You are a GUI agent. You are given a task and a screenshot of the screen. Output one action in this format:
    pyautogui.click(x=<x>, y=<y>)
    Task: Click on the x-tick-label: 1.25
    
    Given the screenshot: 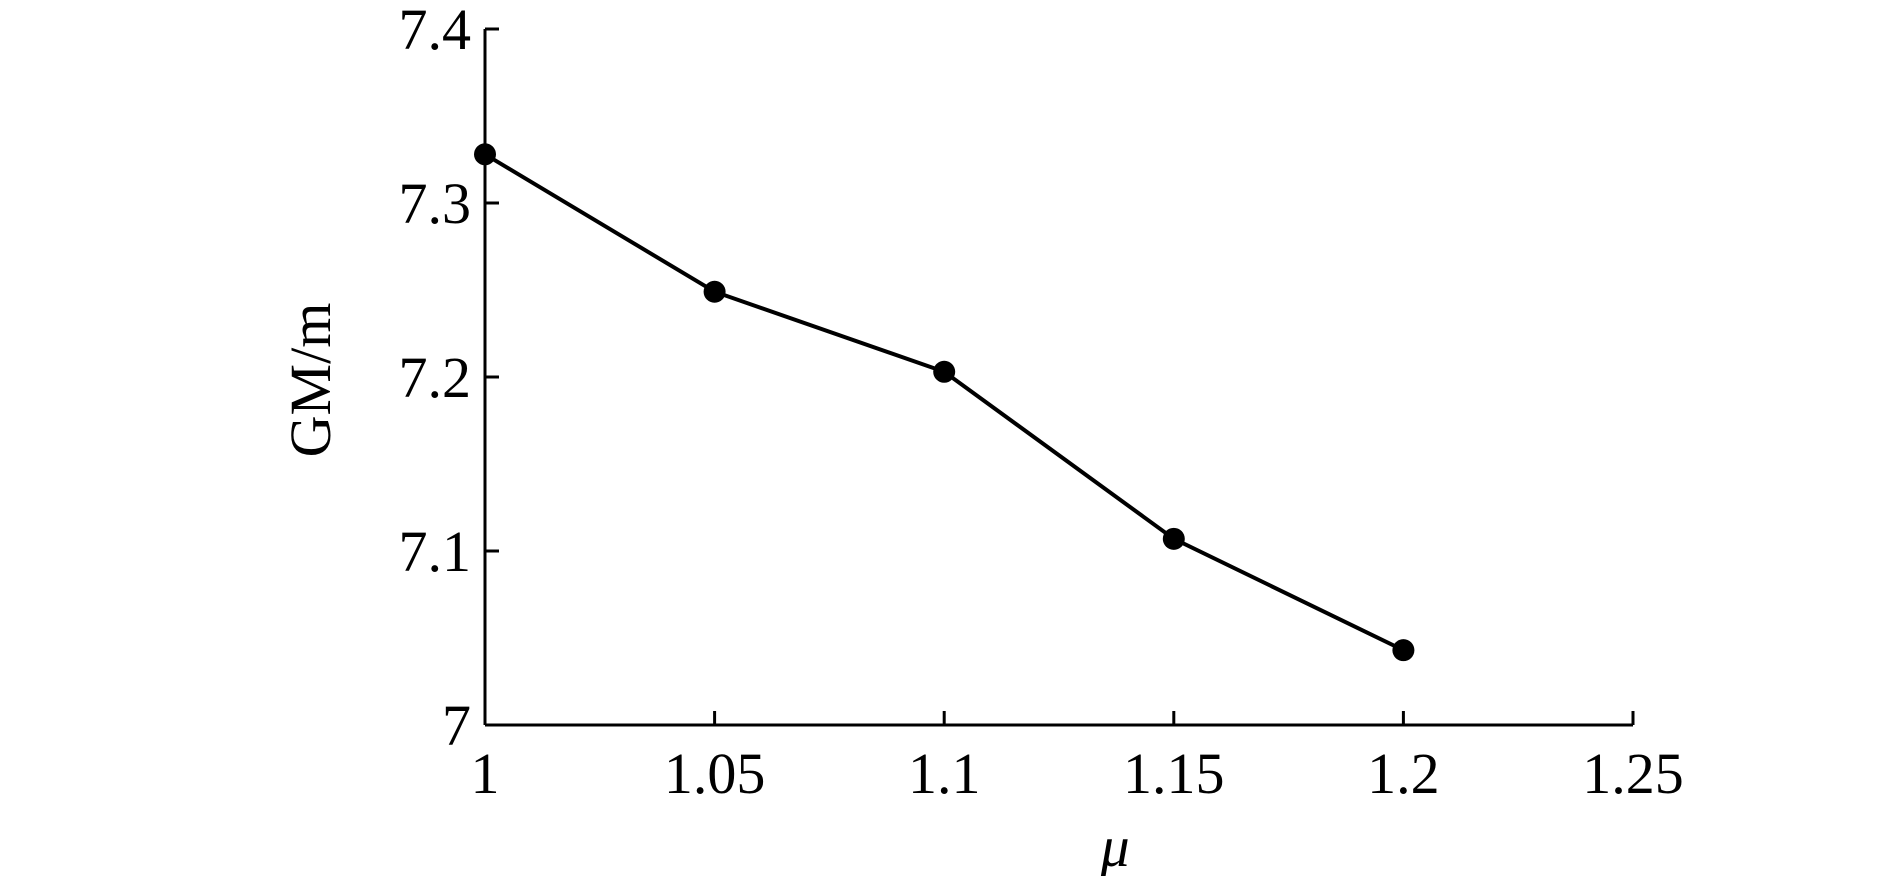 What is the action you would take?
    pyautogui.click(x=1633, y=773)
    